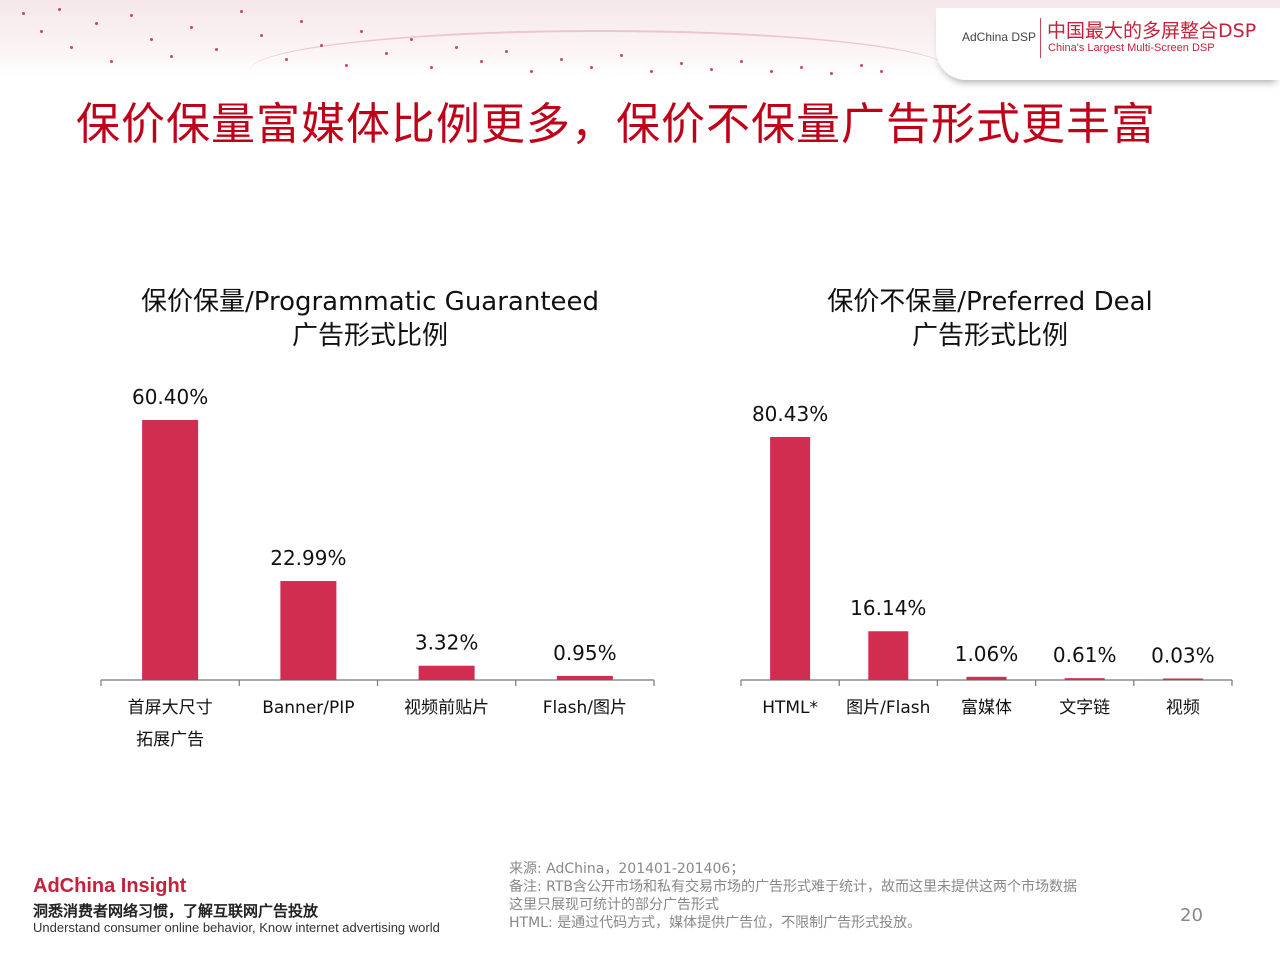  I want to click on brand-small: AdChina DSP, so click(999, 37).